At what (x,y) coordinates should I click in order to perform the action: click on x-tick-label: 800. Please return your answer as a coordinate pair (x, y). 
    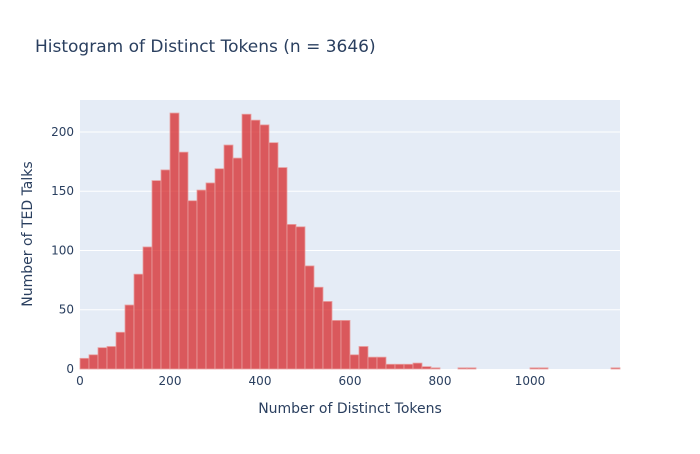
    Looking at the image, I should click on (440, 381).